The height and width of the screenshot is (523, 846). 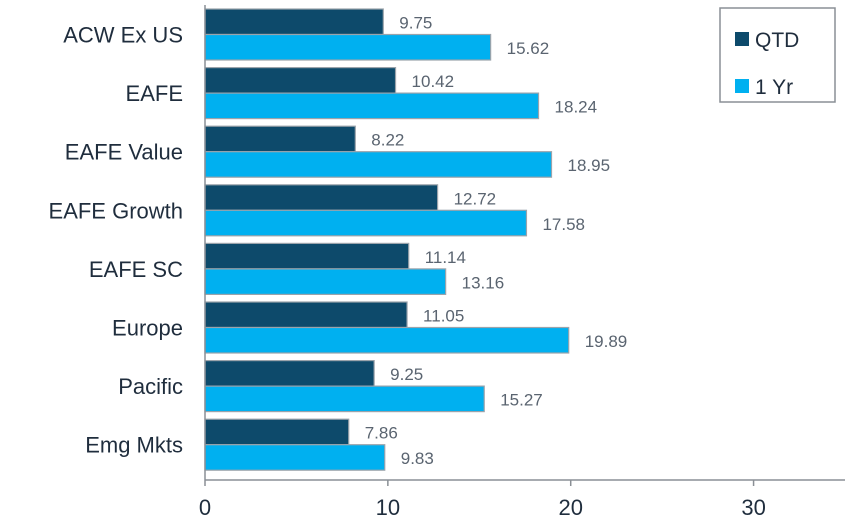 I want to click on value-label-qtd-europe: 11.05, so click(x=443, y=316).